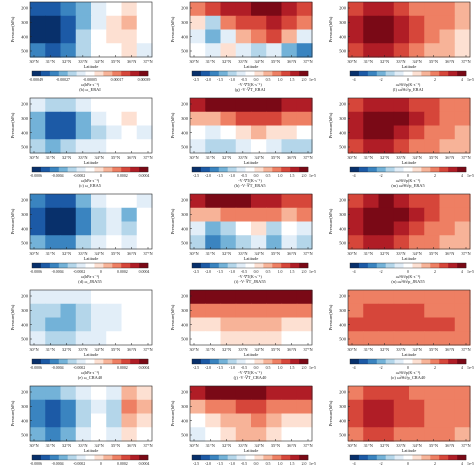 The height and width of the screenshot is (474, 474). Describe the element at coordinates (220, 80) in the screenshot. I see `colorbar-tick-label: -1.5` at that location.